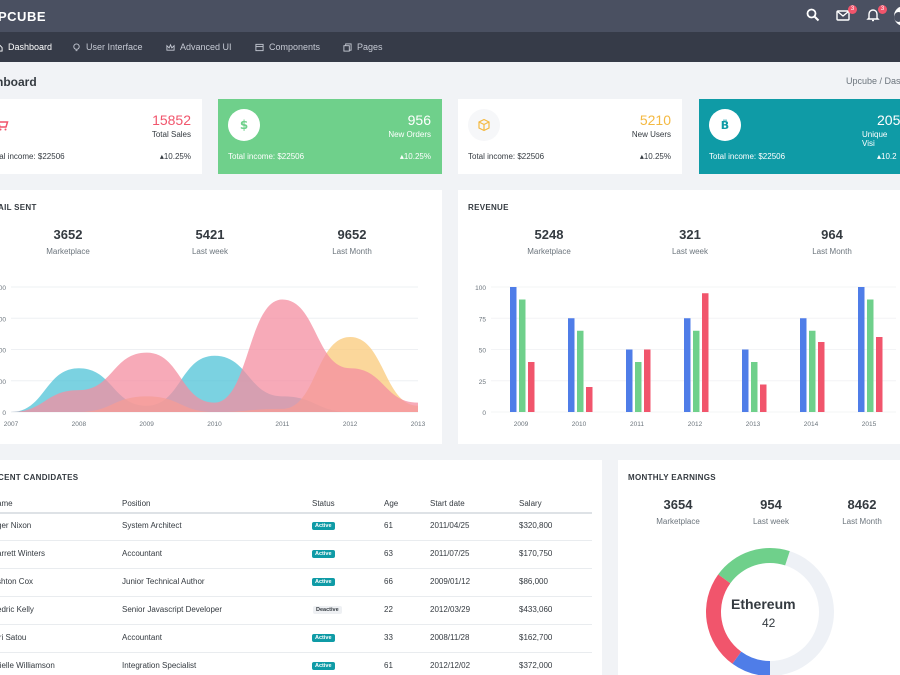  I want to click on bulb-icon, so click(76, 46).